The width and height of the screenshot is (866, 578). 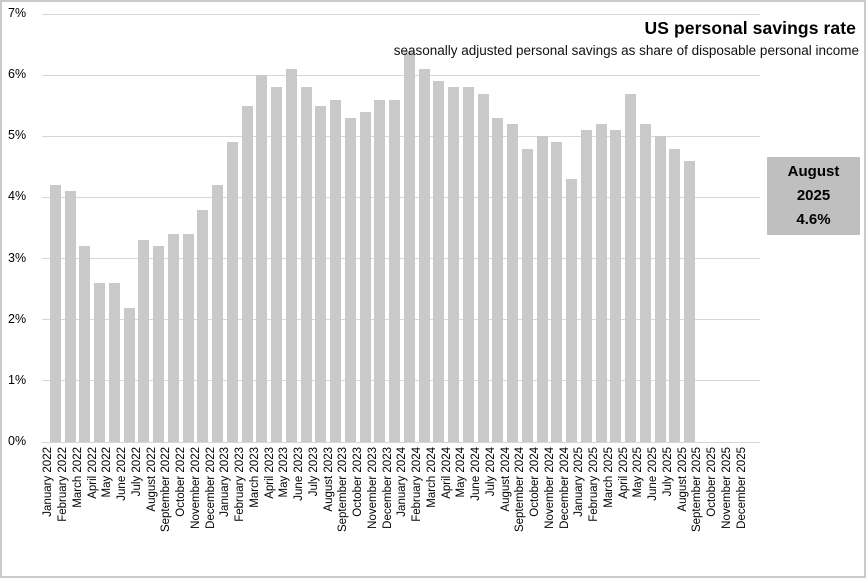 What do you see at coordinates (336, 270) in the screenshot?
I see `bar-august-2023` at bounding box center [336, 270].